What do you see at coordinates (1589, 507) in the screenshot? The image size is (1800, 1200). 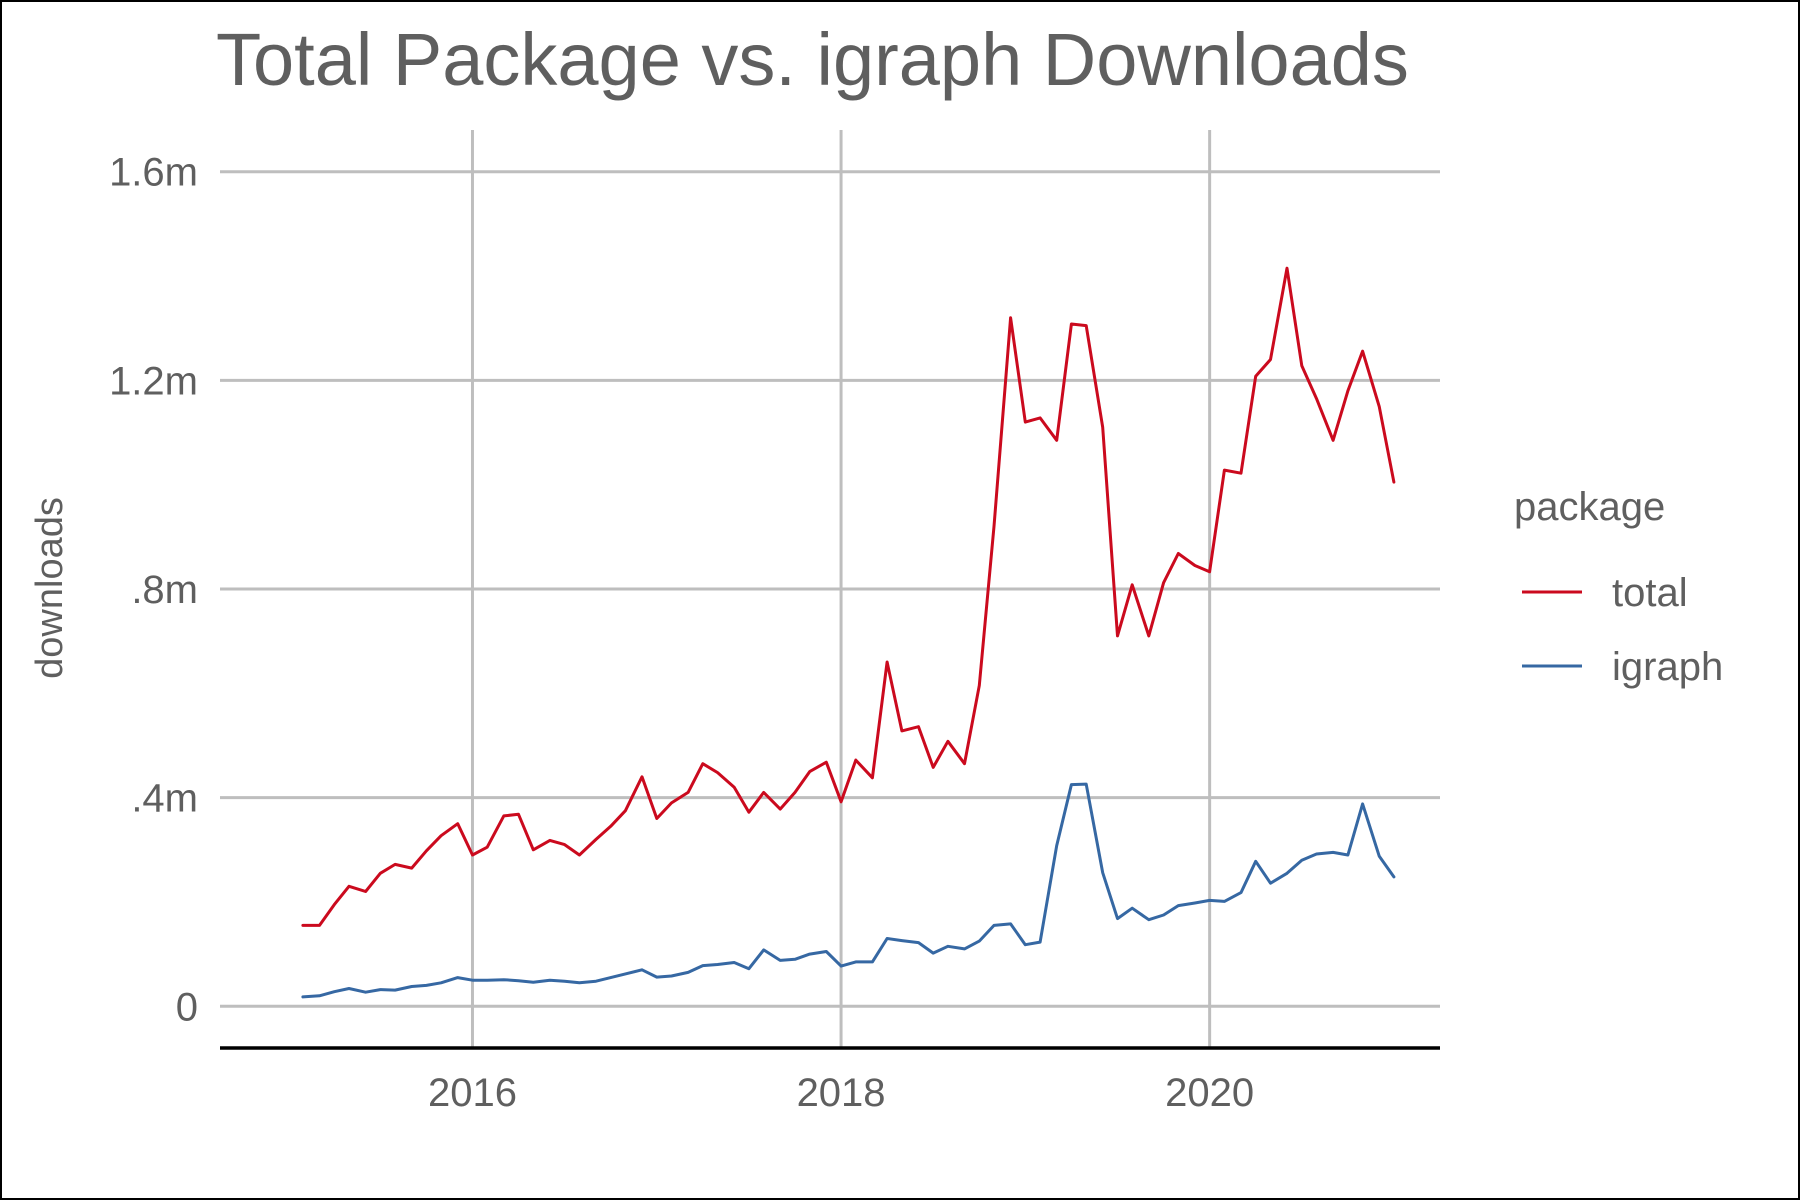 I see `legend-title: package` at bounding box center [1589, 507].